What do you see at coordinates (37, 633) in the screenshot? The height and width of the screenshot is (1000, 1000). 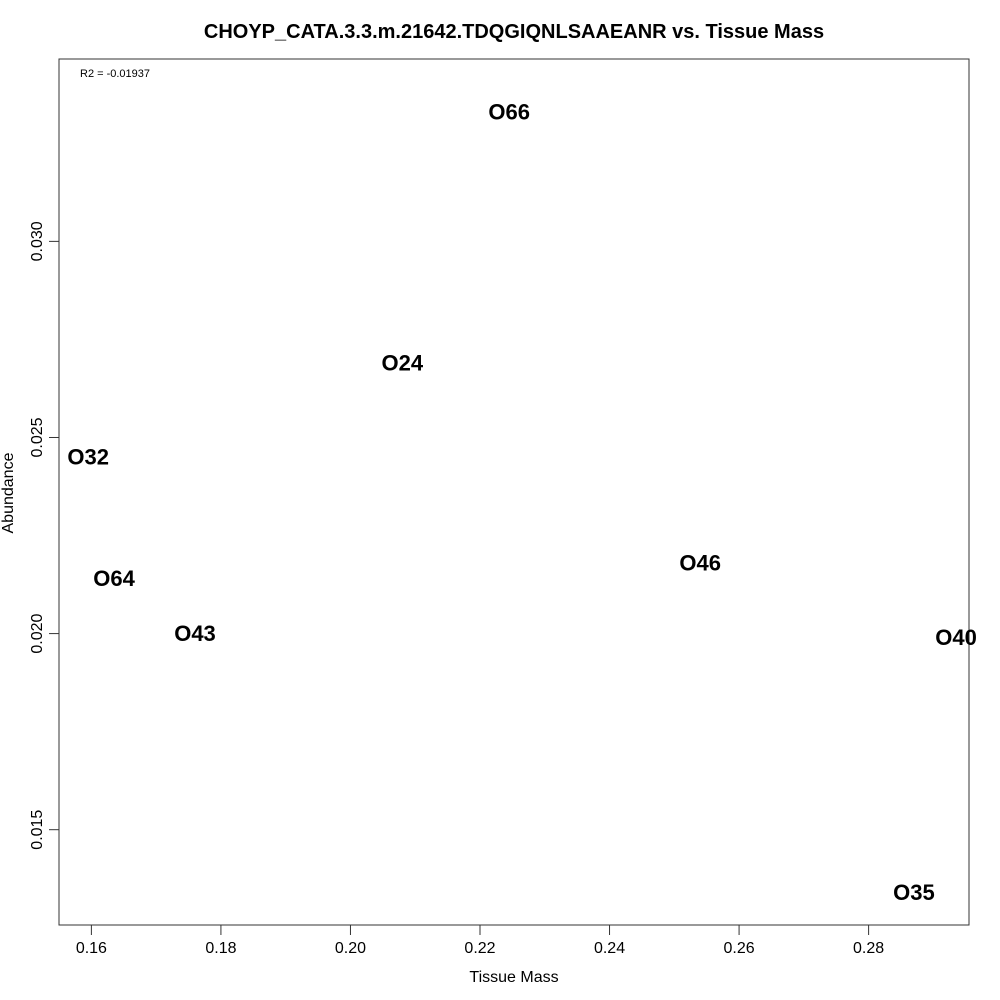 I see `y-tick-label: 0.020` at bounding box center [37, 633].